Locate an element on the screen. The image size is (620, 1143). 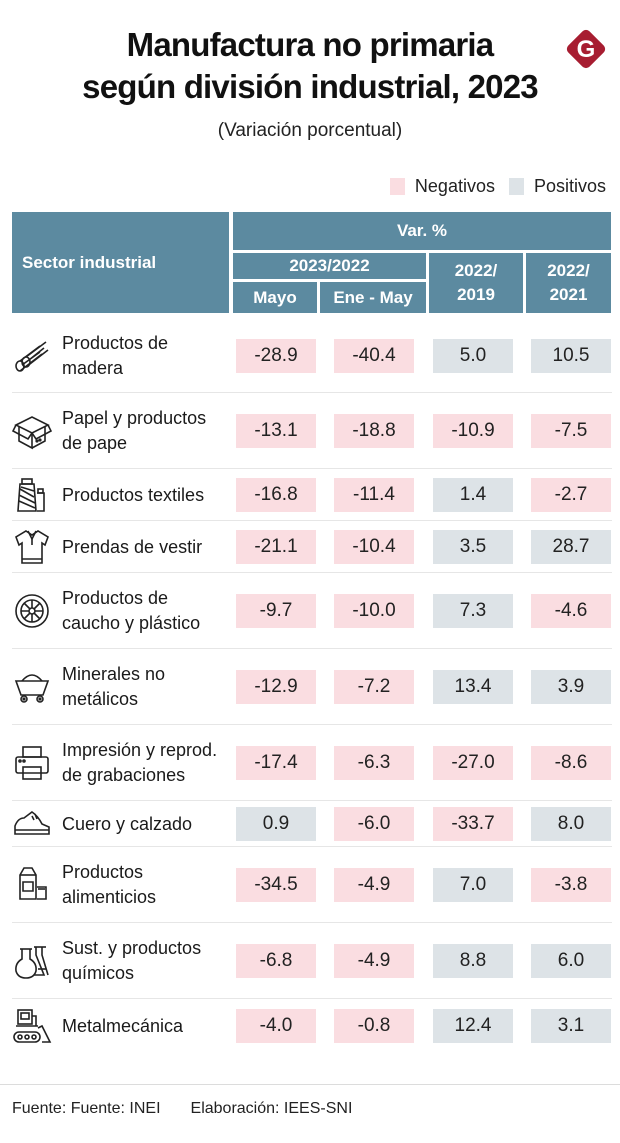
header-2022-2019-line1: 2022/ is located at coordinates (476, 270).